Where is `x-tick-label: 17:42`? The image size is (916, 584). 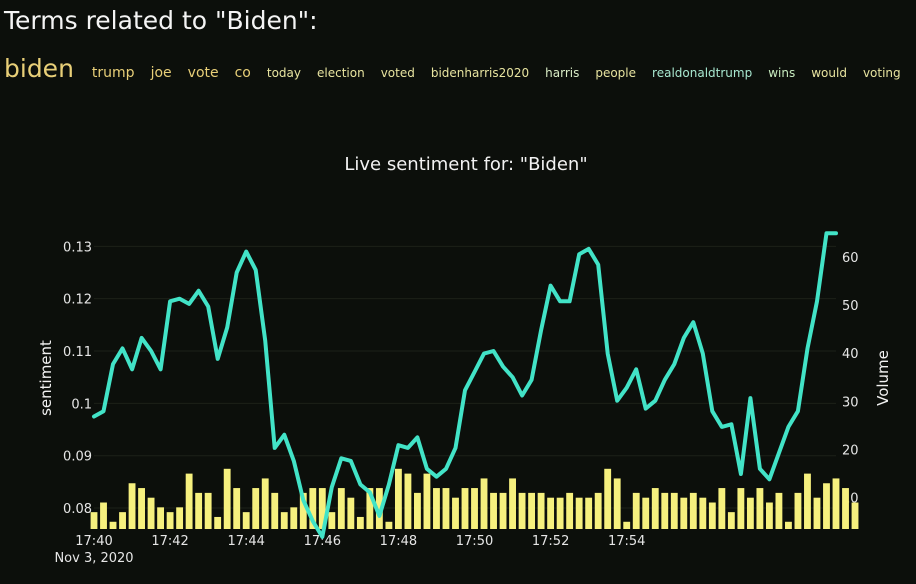 x-tick-label: 17:42 is located at coordinates (169, 541).